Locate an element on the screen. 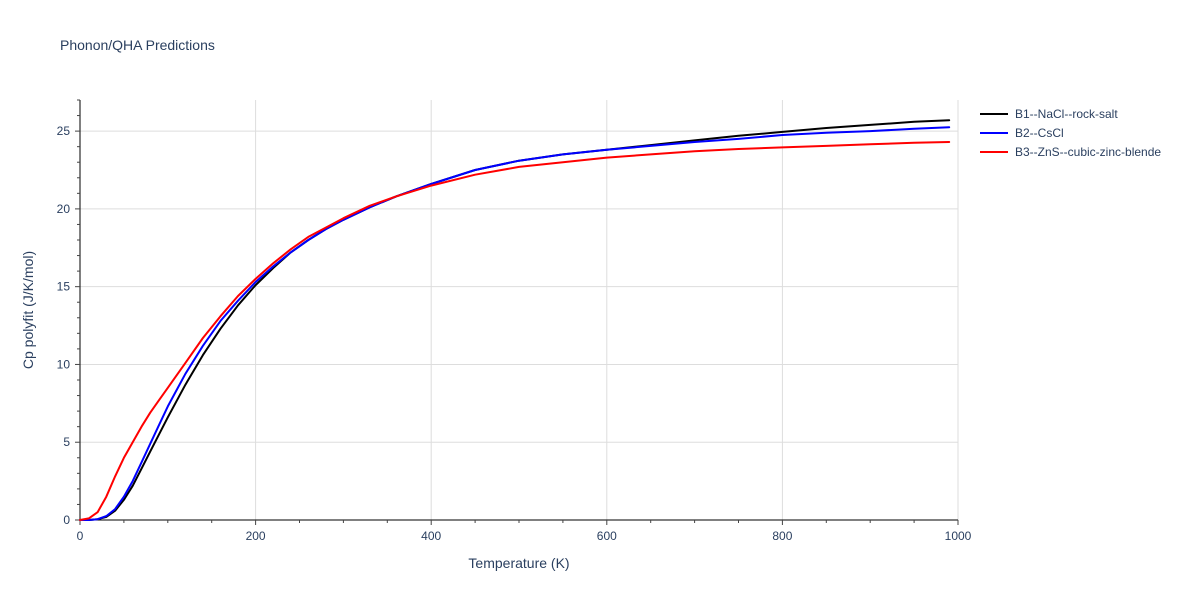 This screenshot has width=1200, height=600. x-tick-label: 800 is located at coordinates (782, 536).